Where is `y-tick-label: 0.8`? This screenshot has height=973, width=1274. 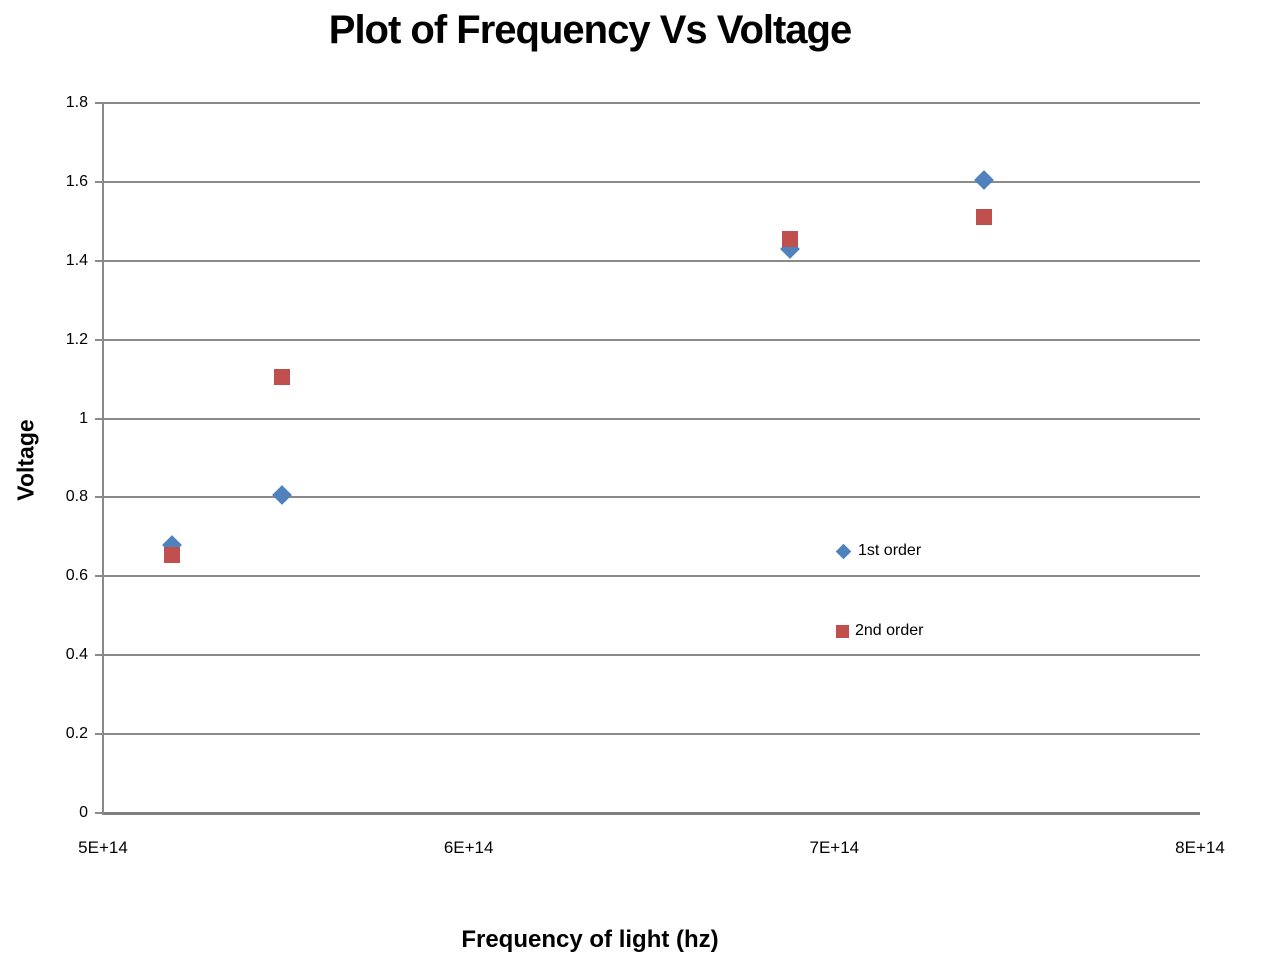 y-tick-label: 0.8 is located at coordinates (76, 497).